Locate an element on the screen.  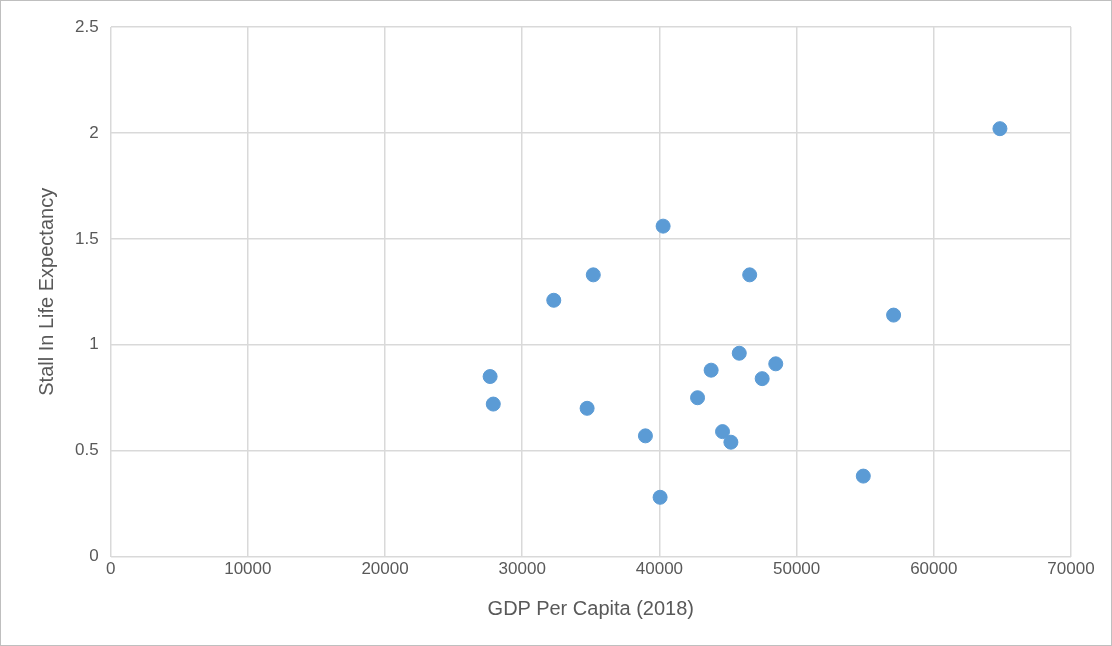
y-tick-label: 2 is located at coordinates (94, 132).